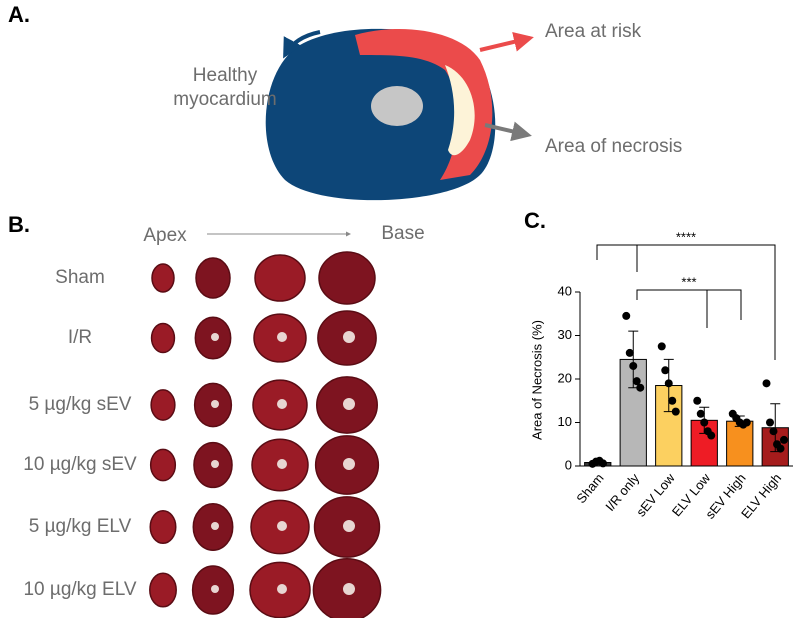  I want to click on bar, so click(740, 443).